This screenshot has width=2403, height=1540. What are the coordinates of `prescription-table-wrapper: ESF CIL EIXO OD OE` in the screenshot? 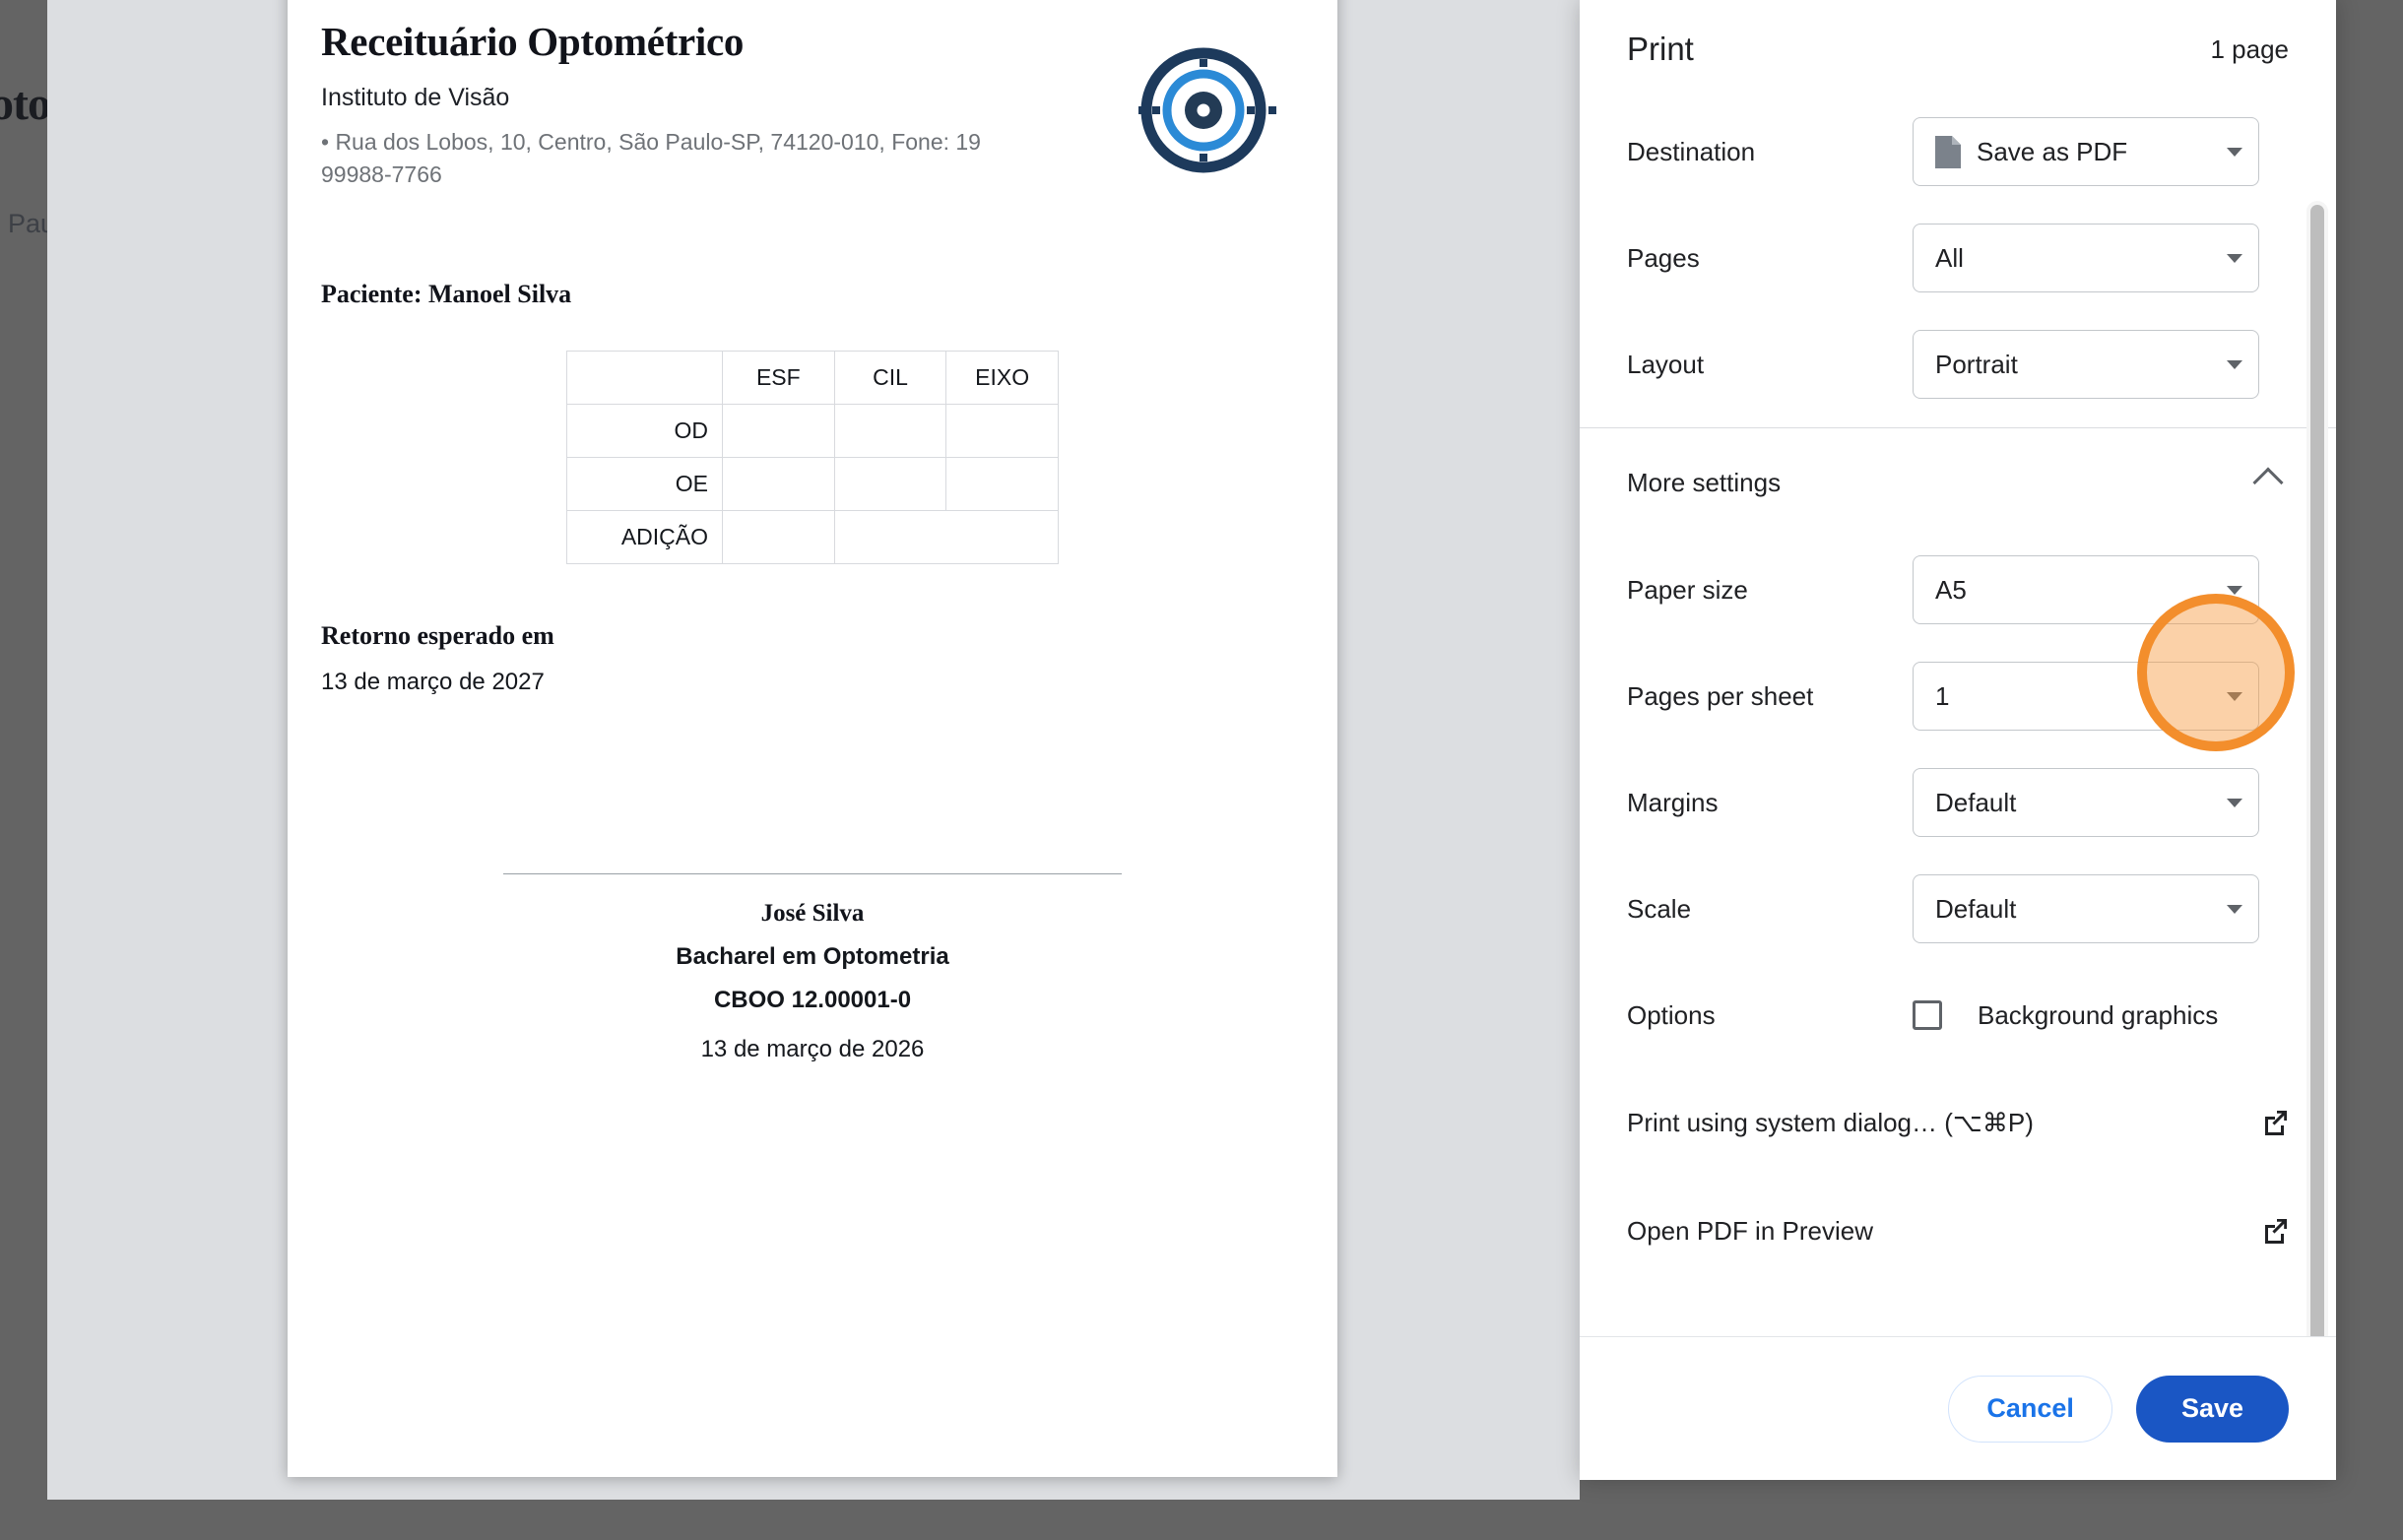 It's located at (812, 457).